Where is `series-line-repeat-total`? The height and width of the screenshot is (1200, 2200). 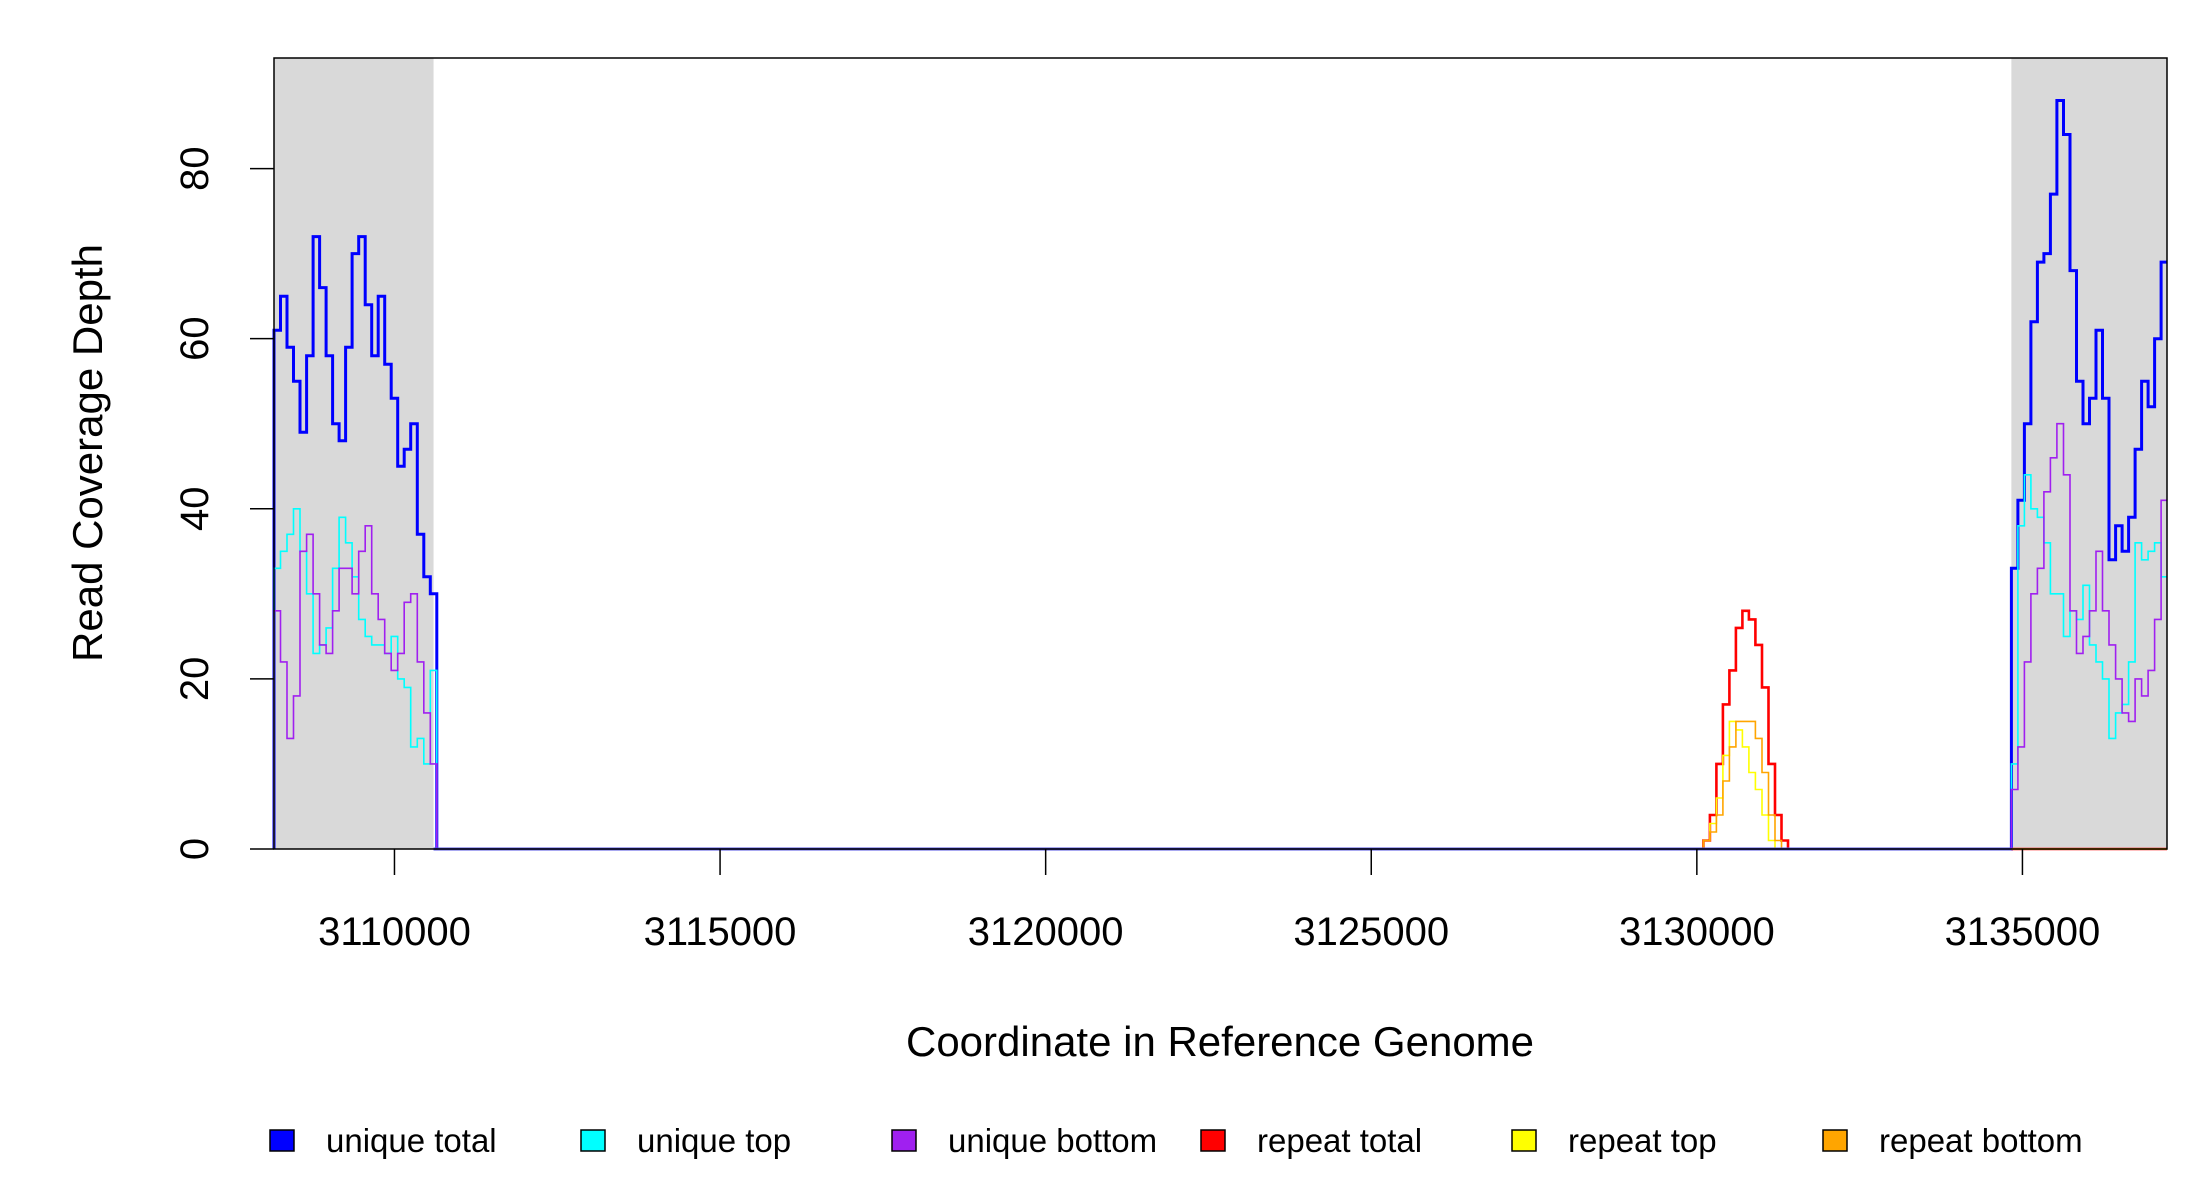
series-line-repeat-total is located at coordinates (1934, 730).